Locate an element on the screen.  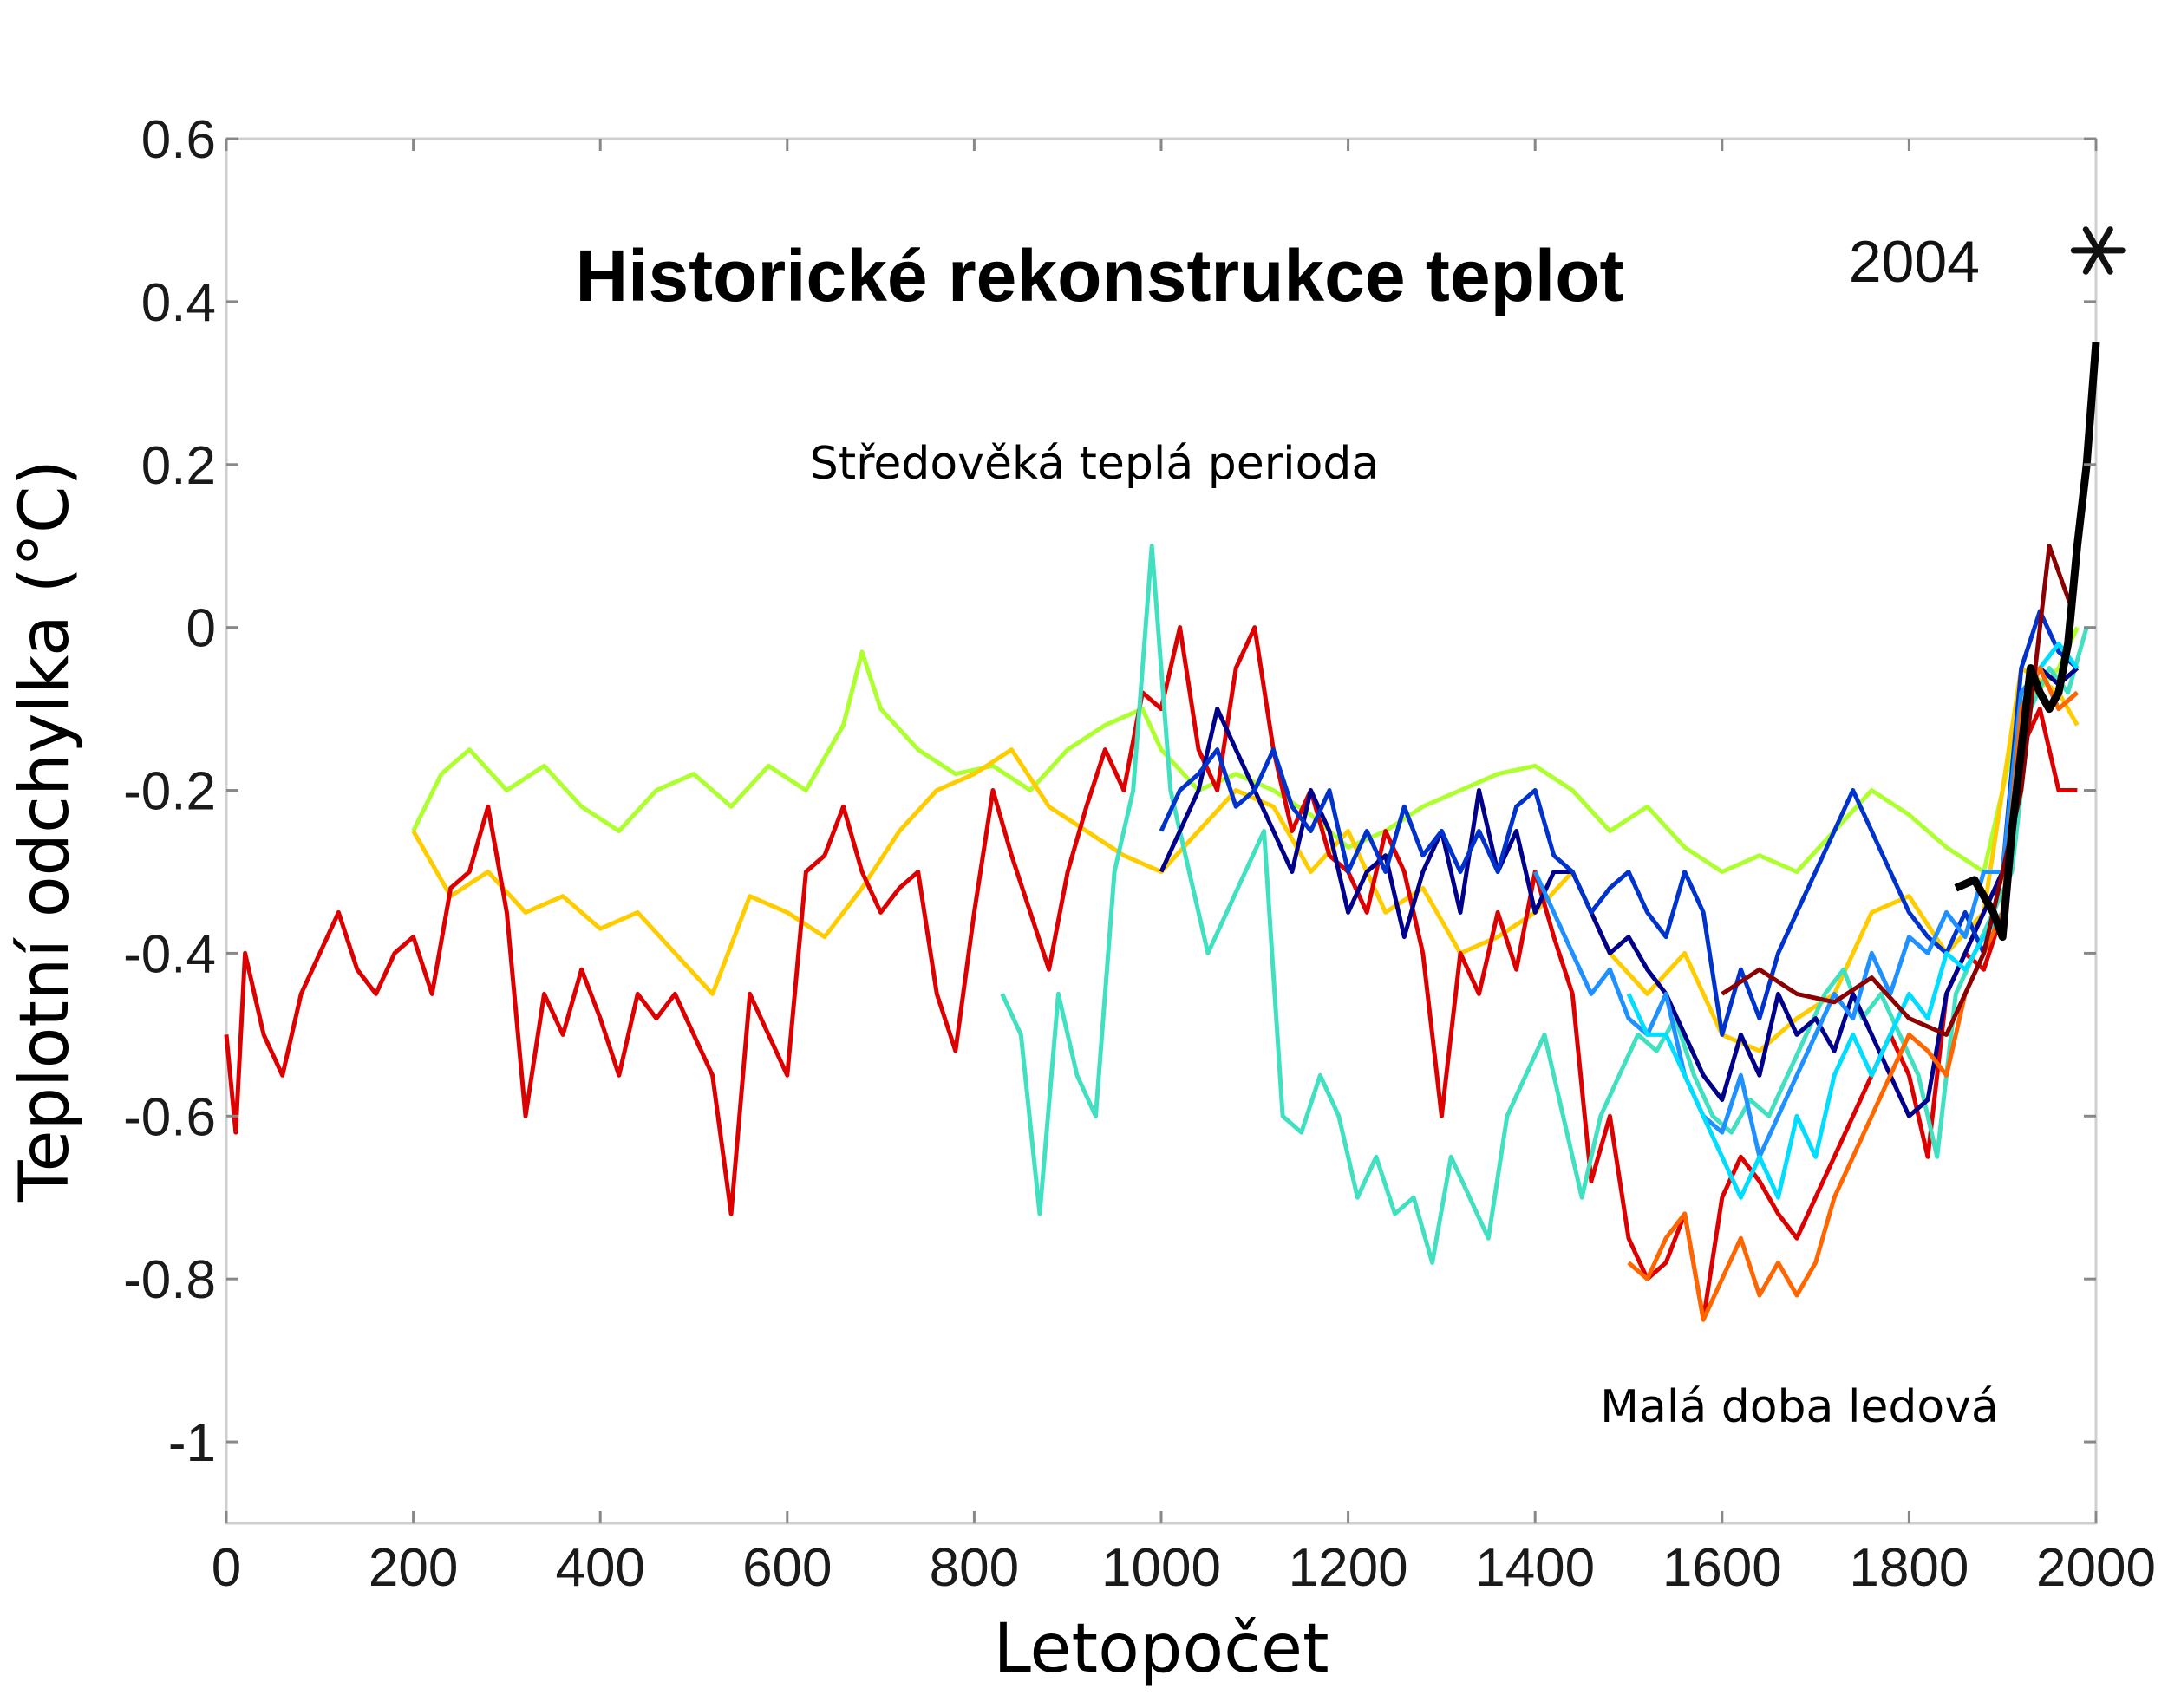
annotation-2004: 2004 is located at coordinates (1914, 262).